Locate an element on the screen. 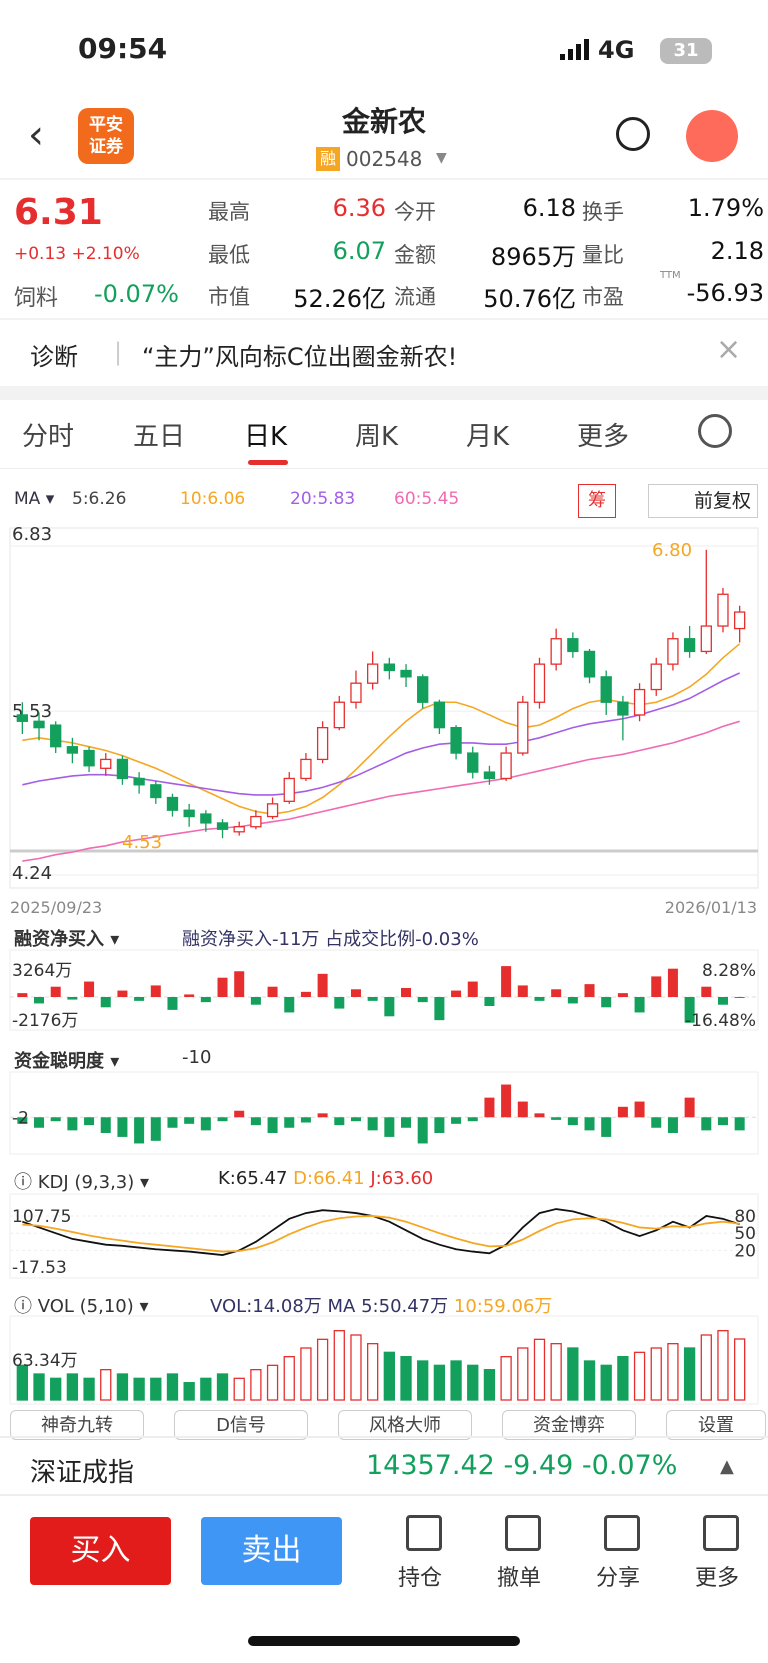 The image size is (768, 1663). field-label: 流通 is located at coordinates (415, 297).